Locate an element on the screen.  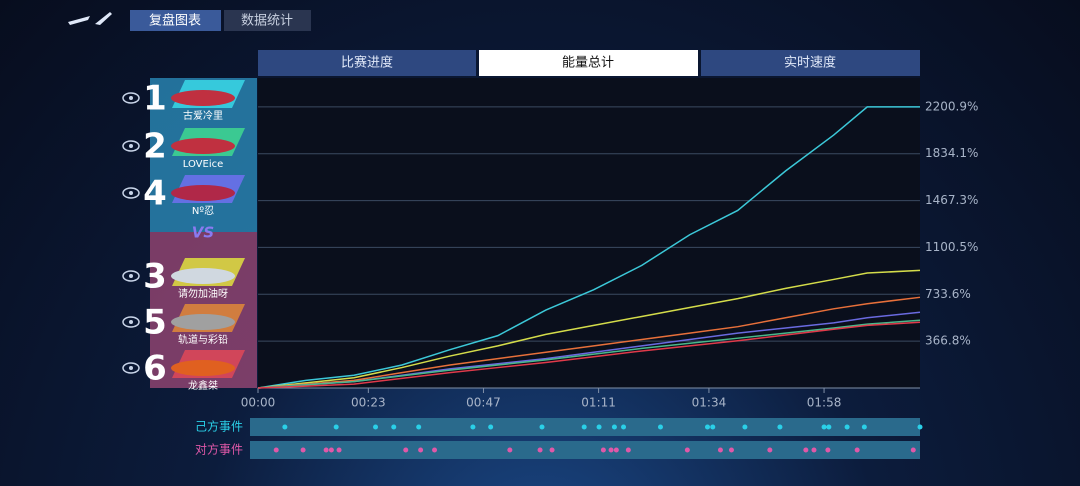
vs-label: VS is located at coordinates (203, 233).